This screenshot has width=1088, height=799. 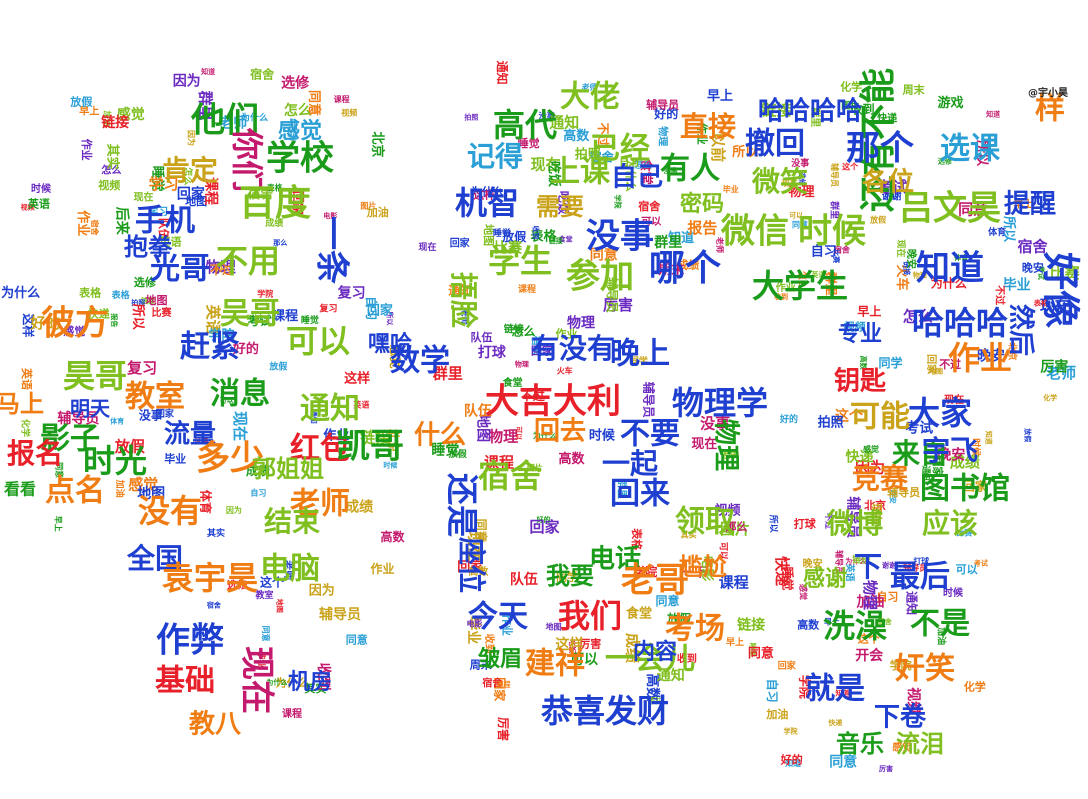 What do you see at coordinates (390, 344) in the screenshot?
I see `cloud-word: 嘿哈` at bounding box center [390, 344].